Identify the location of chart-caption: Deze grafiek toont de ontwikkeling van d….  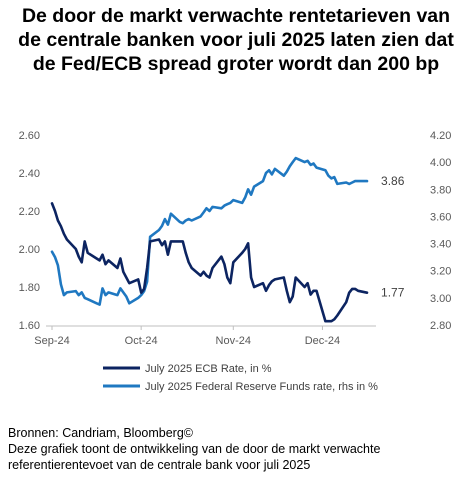
(194, 457).